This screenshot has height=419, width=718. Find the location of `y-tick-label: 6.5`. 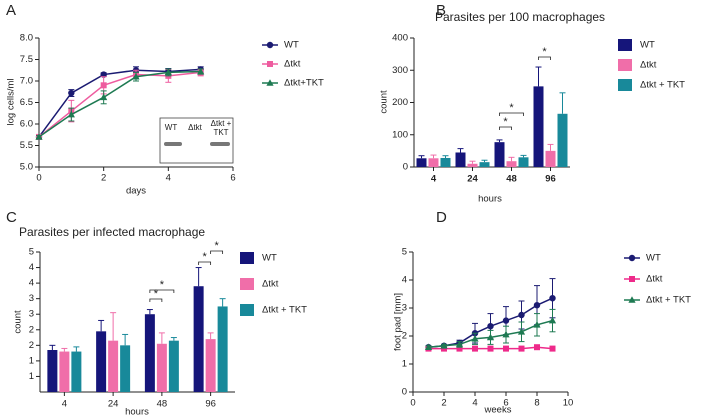

y-tick-label: 6.5 is located at coordinates (26, 102).